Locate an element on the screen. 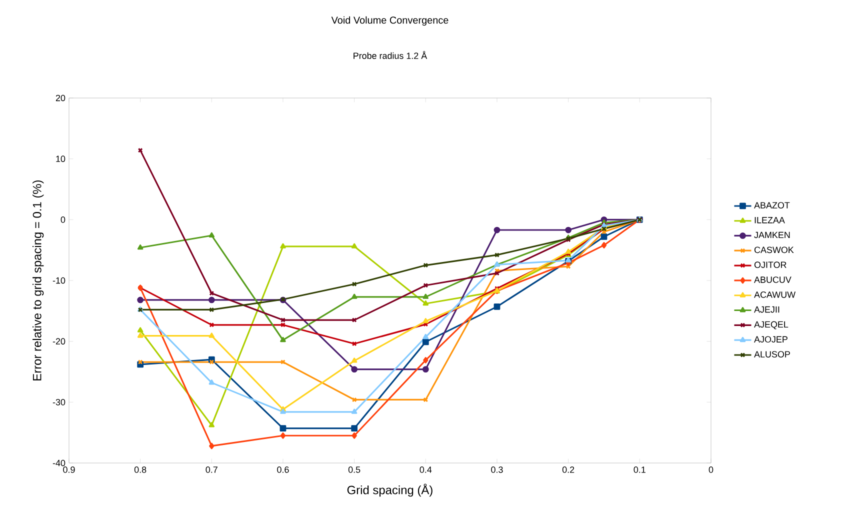 The width and height of the screenshot is (843, 523). legend-label: ILEZAA is located at coordinates (769, 220).